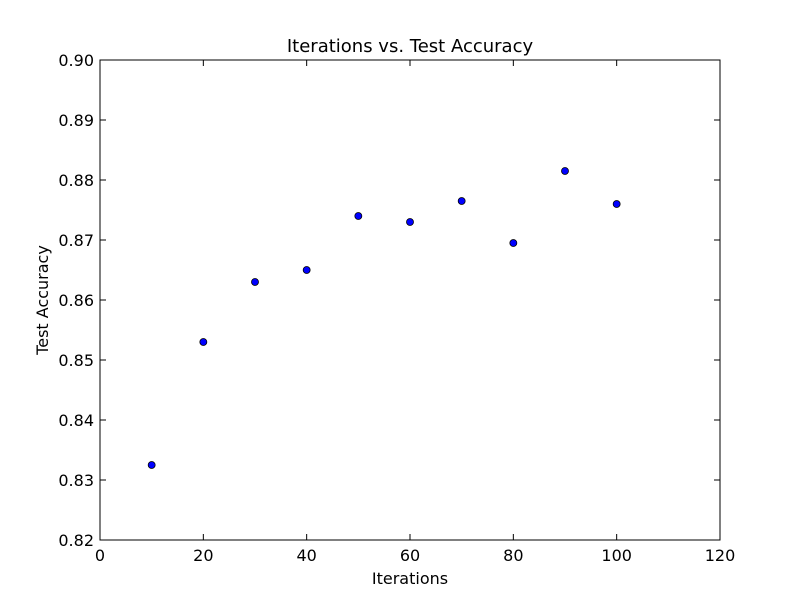 This screenshot has height=600, width=800. I want to click on y-tick-label: 0.84, so click(76, 420).